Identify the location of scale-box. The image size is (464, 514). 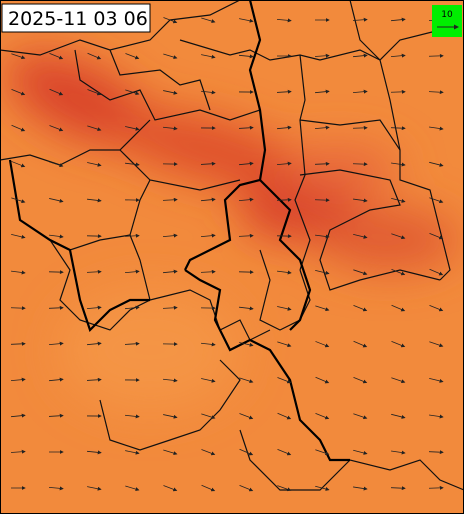
(447, 21).